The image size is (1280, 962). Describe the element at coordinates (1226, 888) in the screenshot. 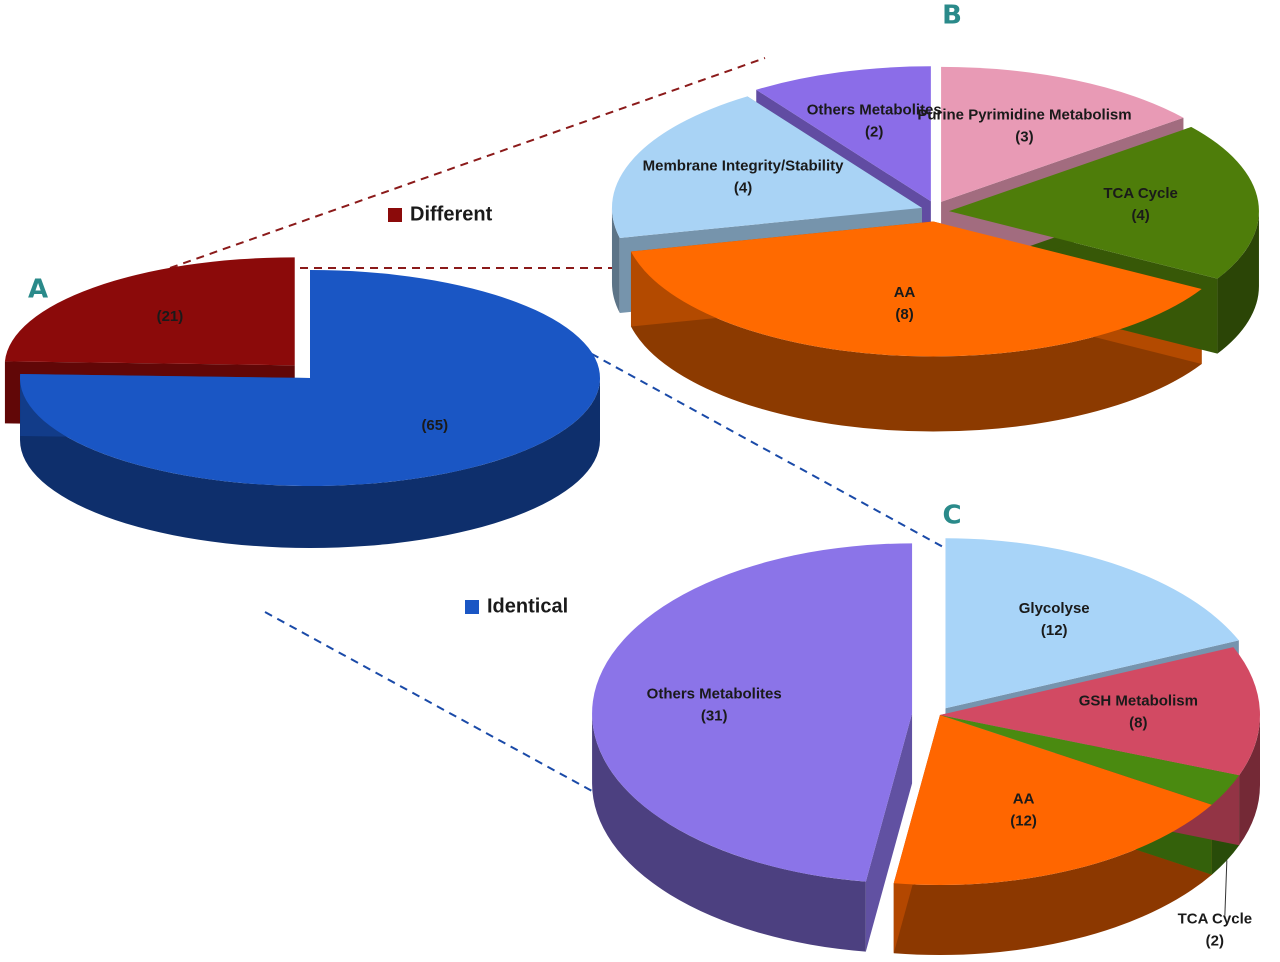

I see `leader-line` at that location.